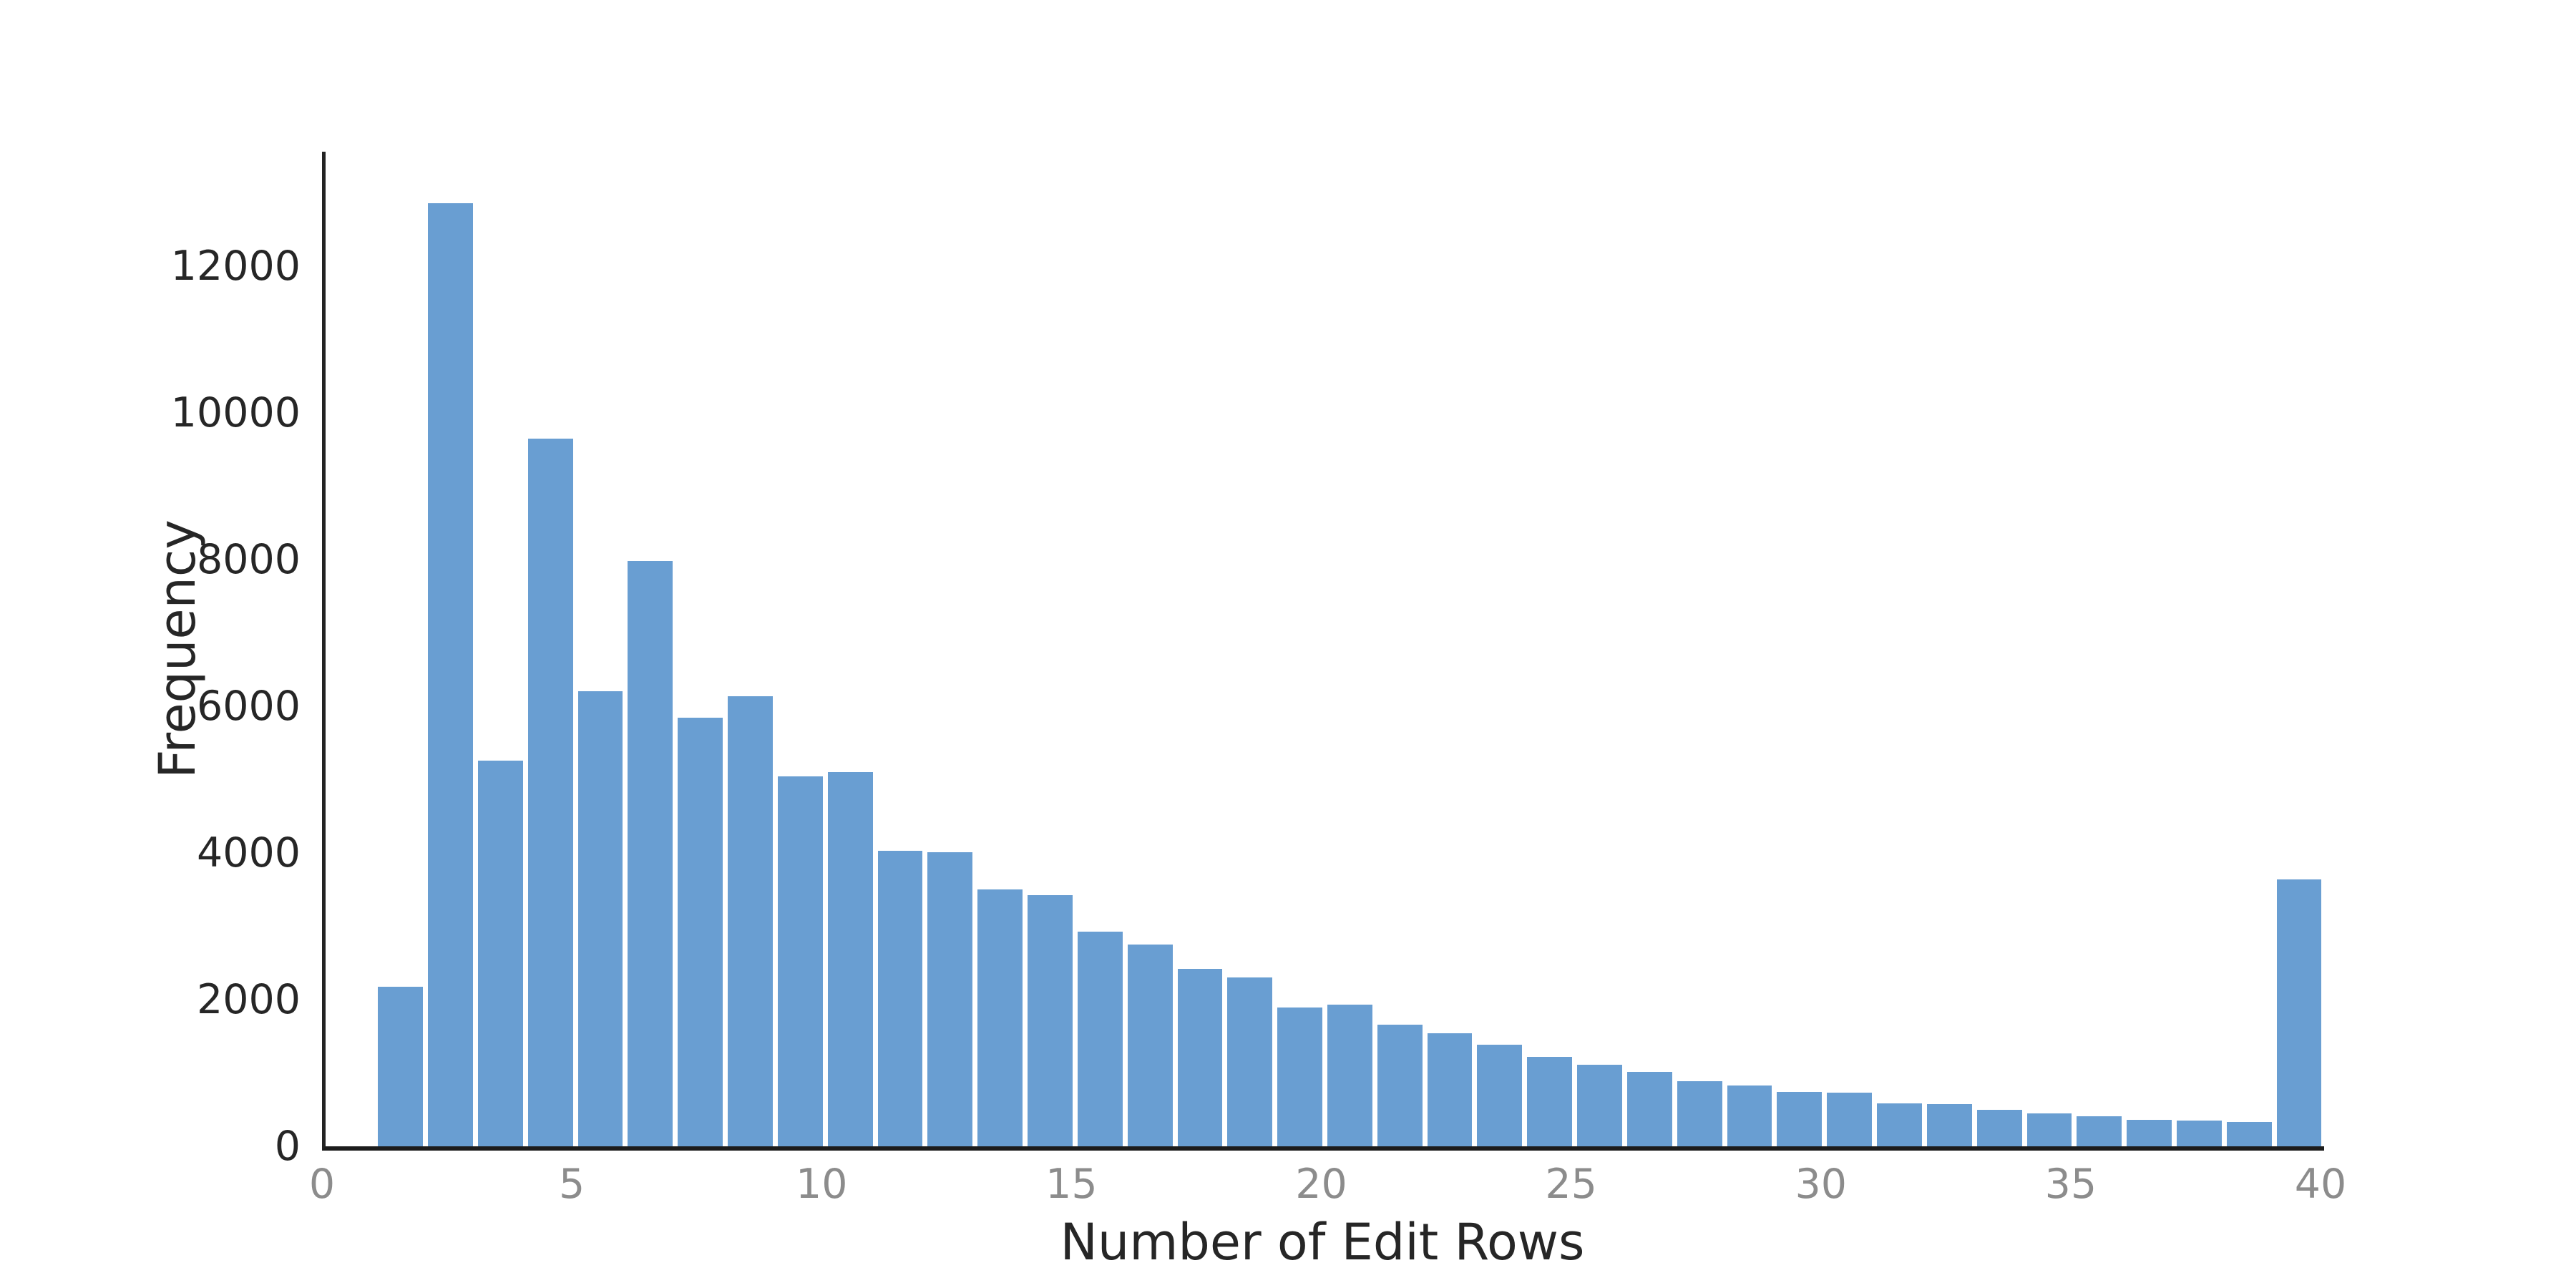 This screenshot has height=1288, width=2576. Describe the element at coordinates (248, 559) in the screenshot. I see `y-tick-label: 8000` at that location.